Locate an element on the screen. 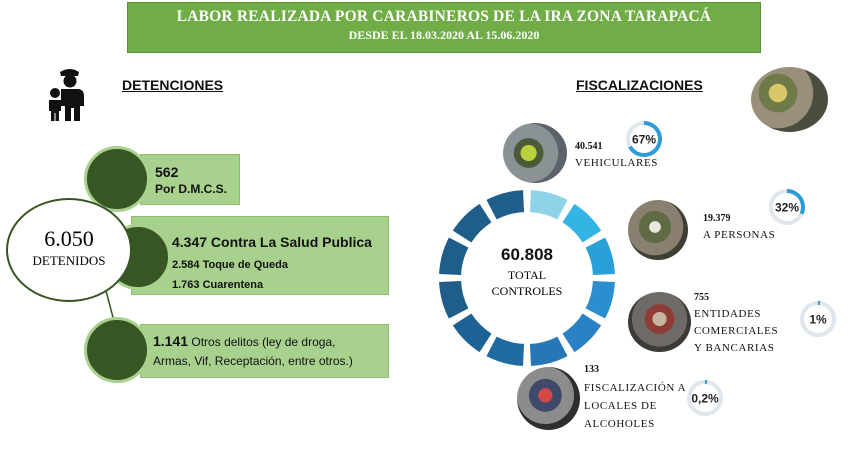 The width and height of the screenshot is (850, 458). gauge-pct-label: 0,2% is located at coordinates (705, 399).